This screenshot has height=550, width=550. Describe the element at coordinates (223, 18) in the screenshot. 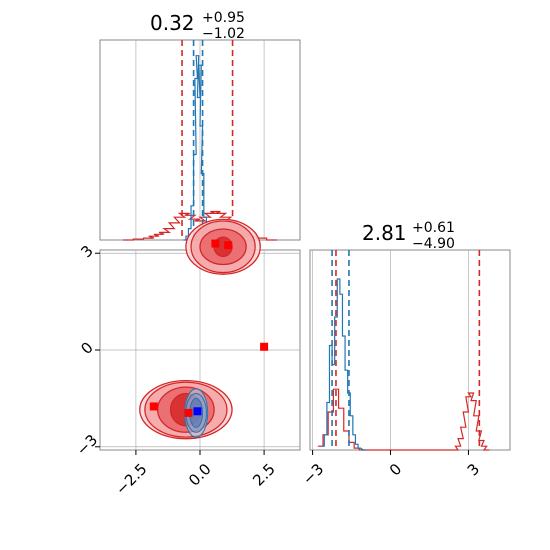

I see `hist-x-title-plus: +0.95` at that location.